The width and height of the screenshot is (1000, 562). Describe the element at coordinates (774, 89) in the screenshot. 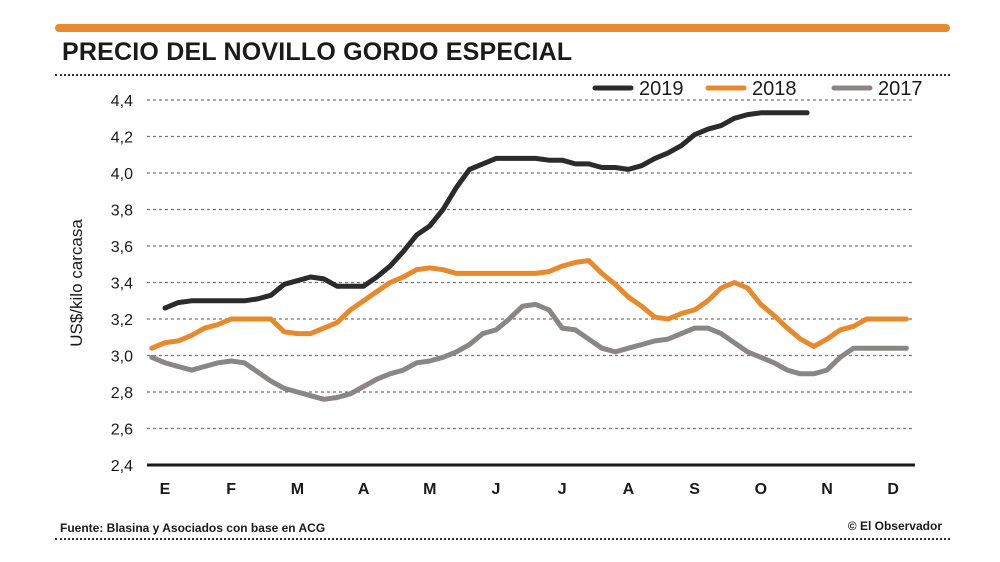

I see `legend-label: 2018` at that location.